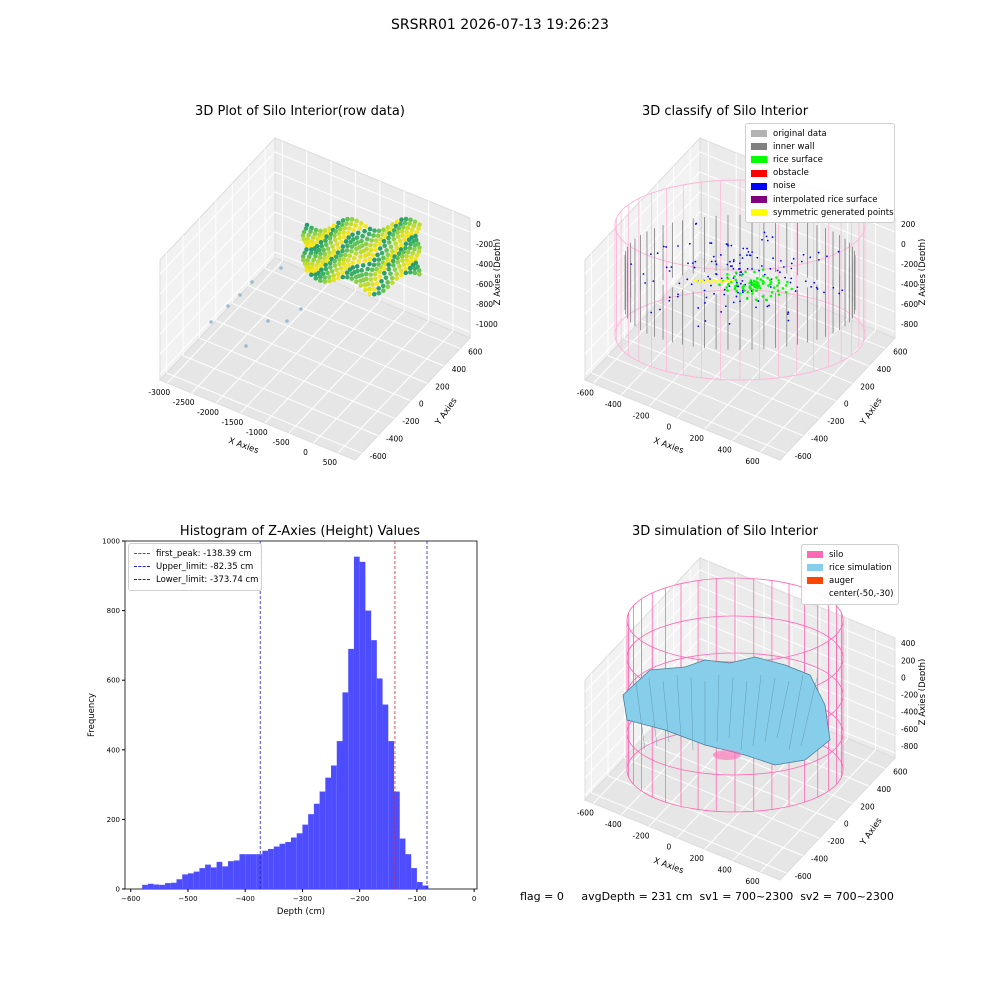  I want to click on x-axis-label: Depth (cm), so click(301, 912).